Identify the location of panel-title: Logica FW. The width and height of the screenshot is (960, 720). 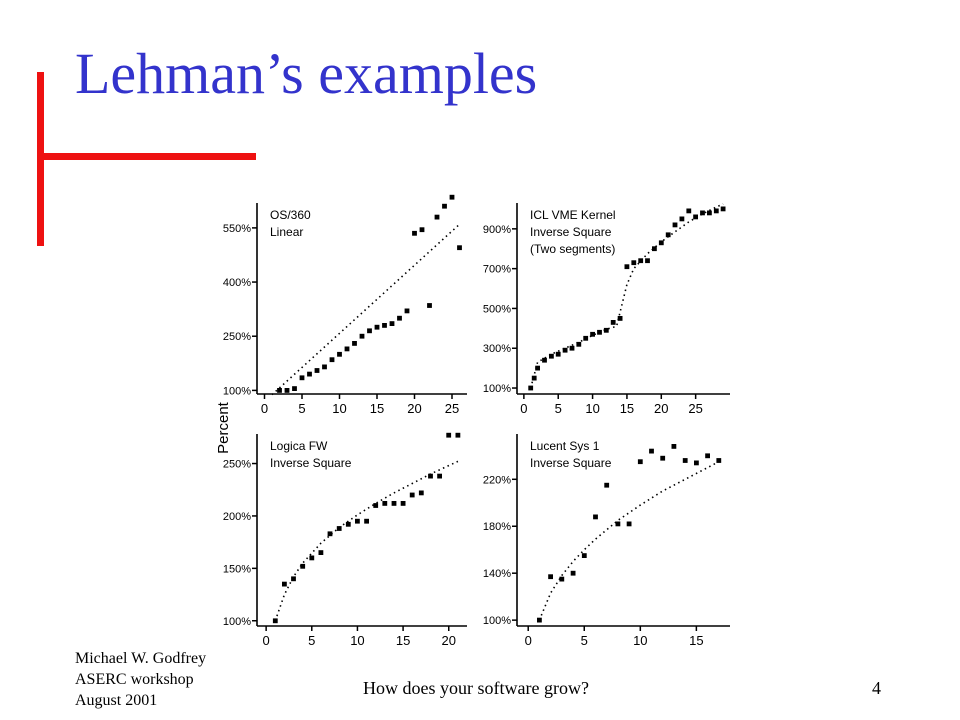
(299, 446).